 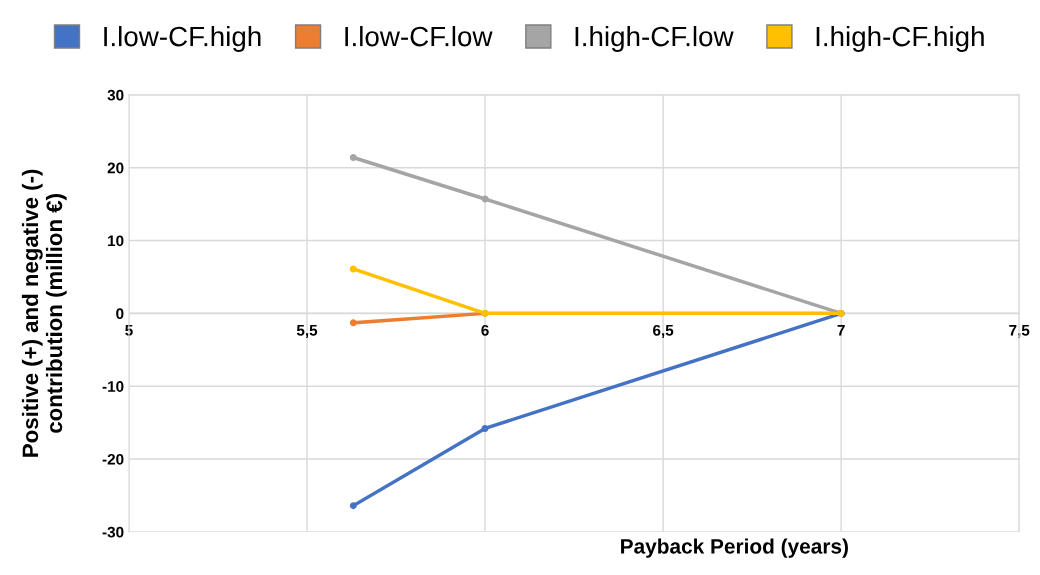 I want to click on legend-label: I.low-CF.high, so click(x=182, y=38).